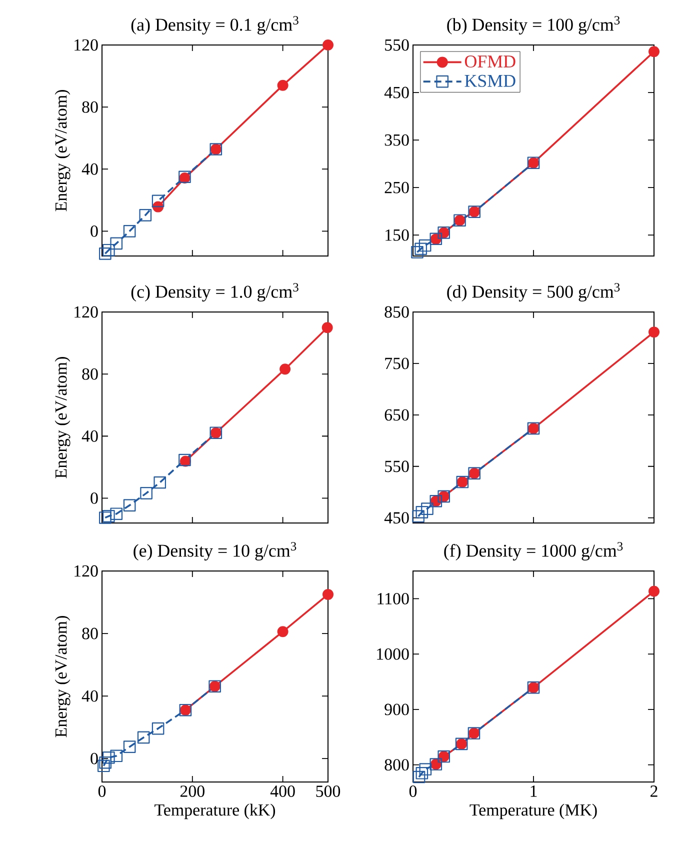 Image resolution: width=688 pixels, height=863 pixels. Describe the element at coordinates (396, 140) in the screenshot. I see `y-tick-label: 350` at that location.